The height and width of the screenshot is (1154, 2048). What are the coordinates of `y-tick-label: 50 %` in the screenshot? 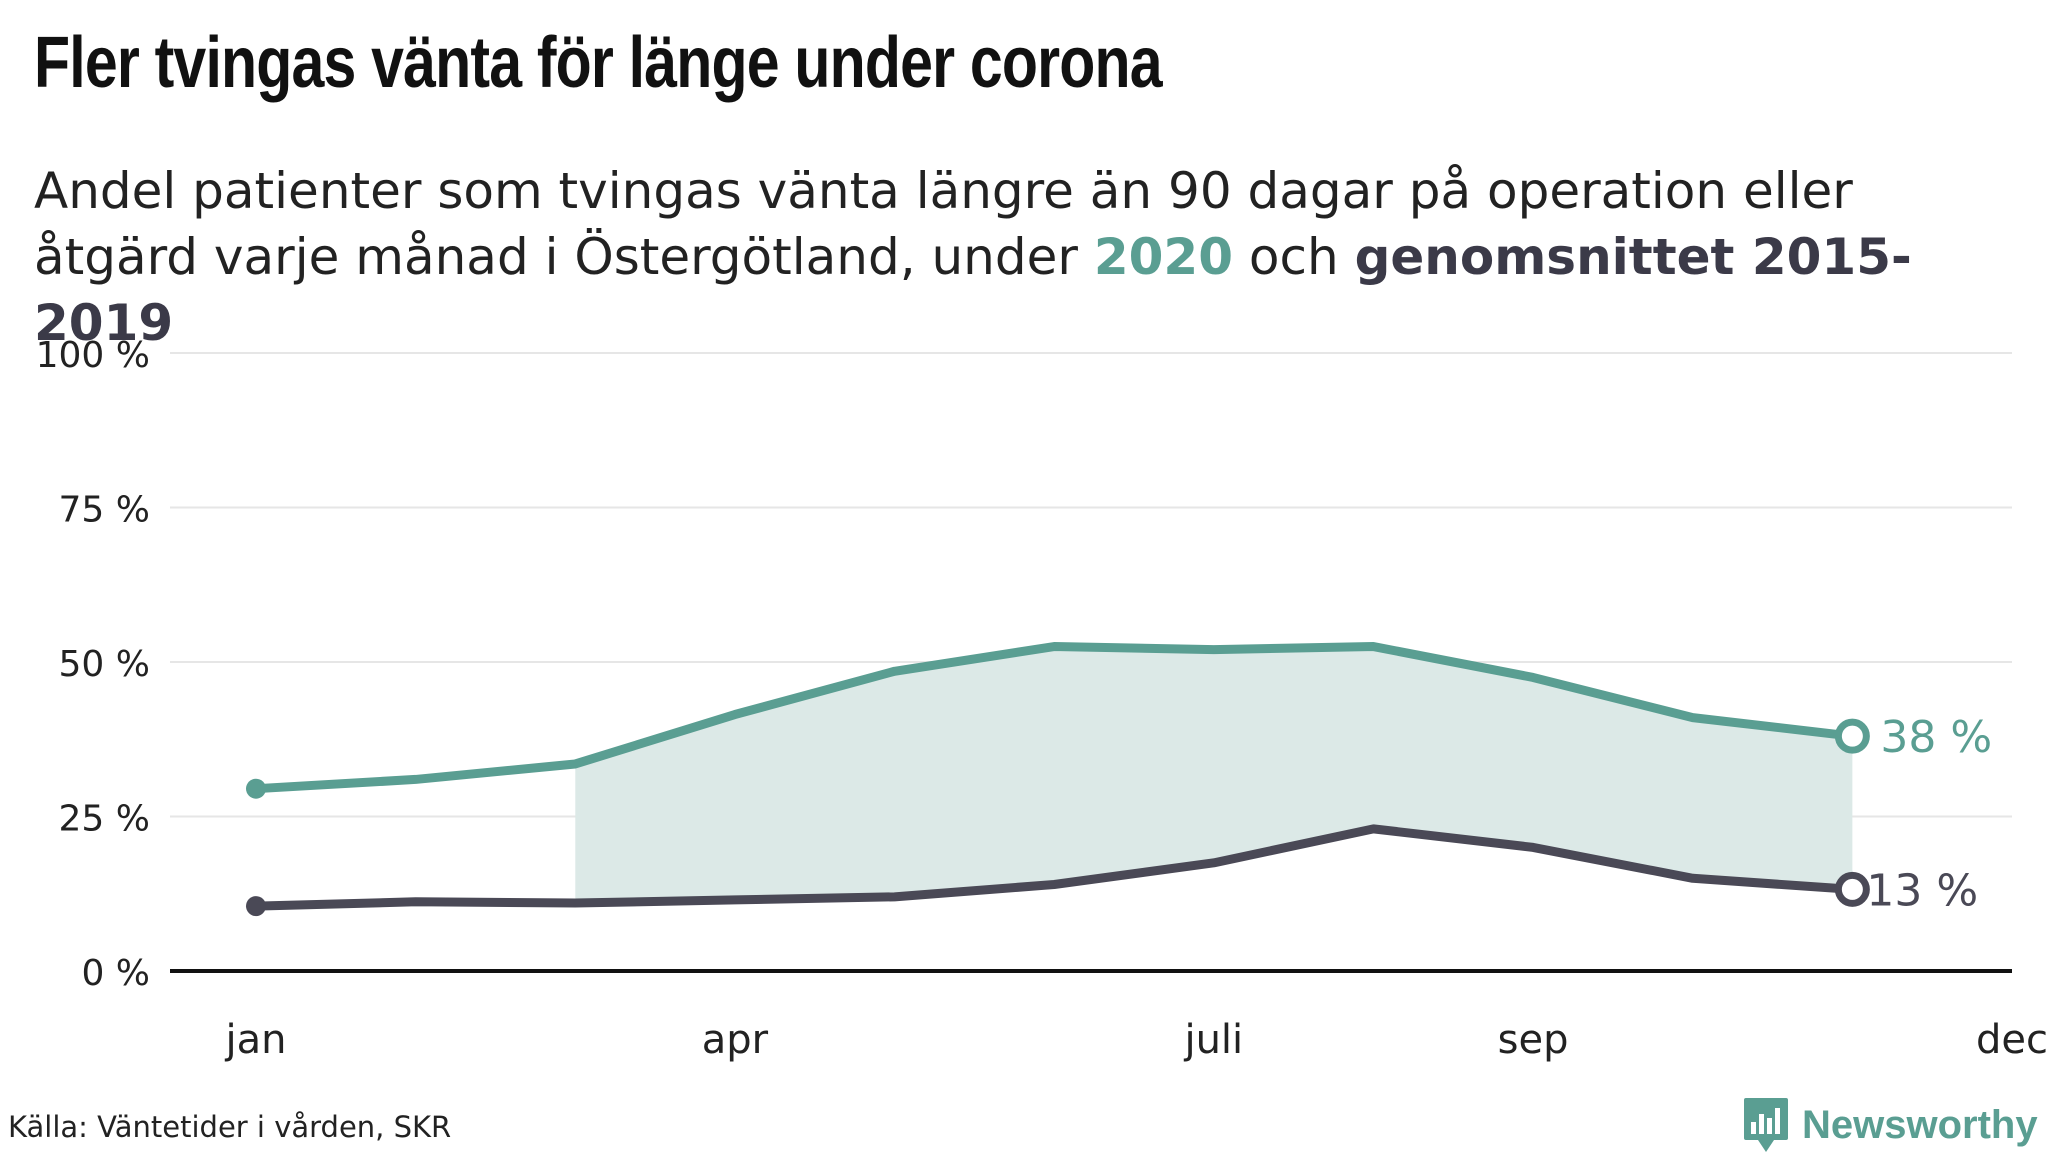 It's located at (104, 664).